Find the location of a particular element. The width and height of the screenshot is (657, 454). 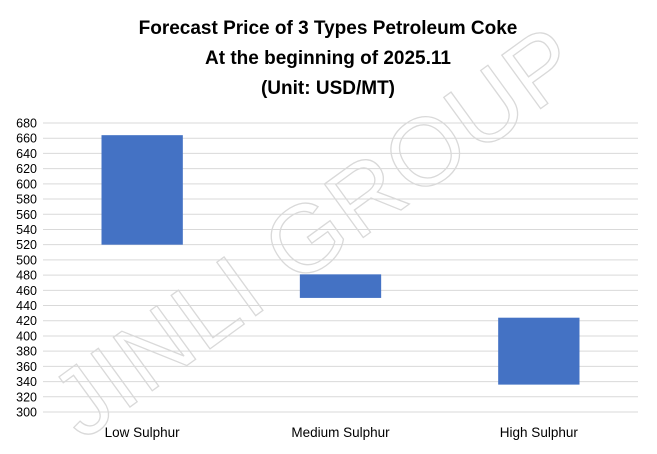

y-tick-label: 420 is located at coordinates (26, 321).